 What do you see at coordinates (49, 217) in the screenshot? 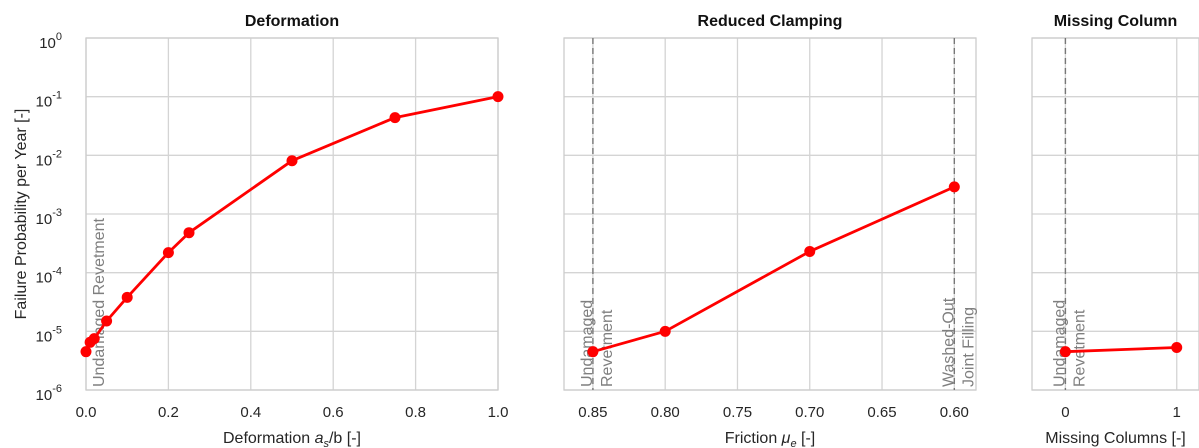
I see `y-tick-label: 10⁻³` at bounding box center [49, 217].